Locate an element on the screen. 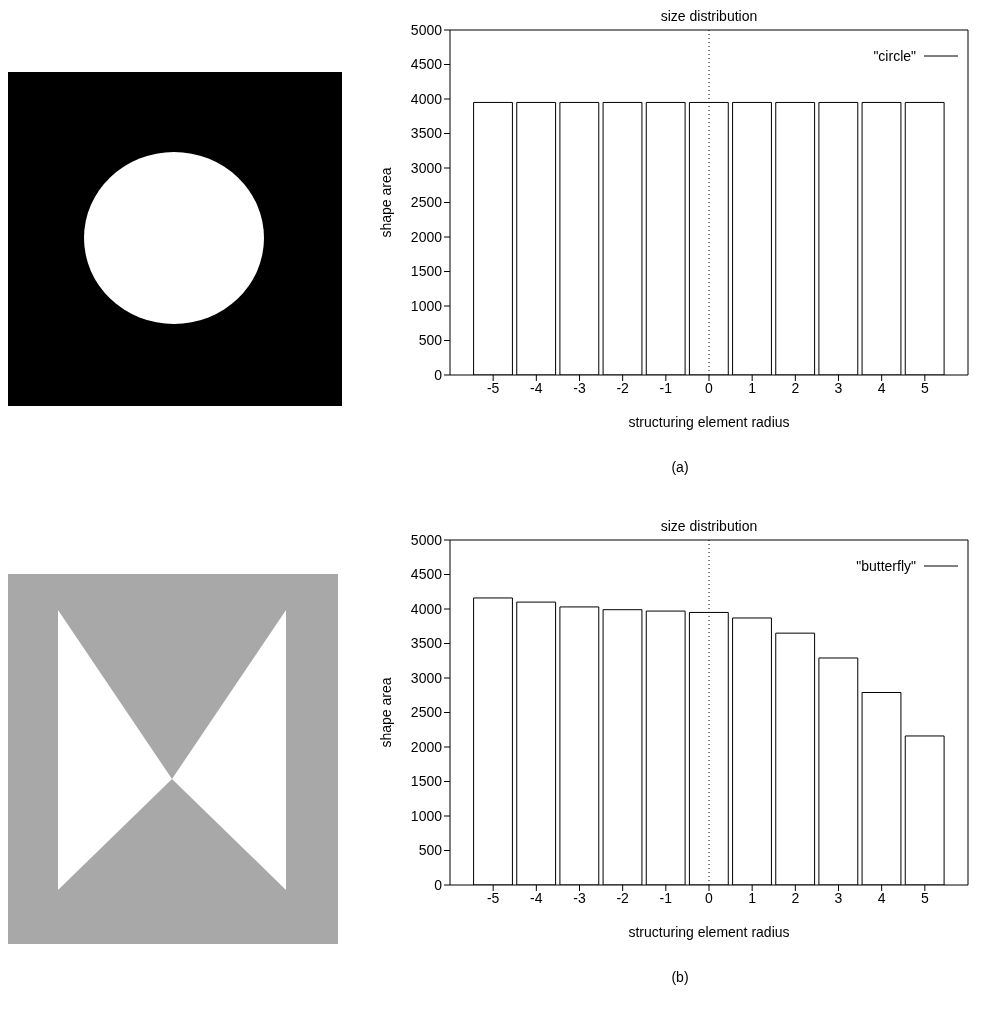 This screenshot has height=1034, width=988. text: (b) is located at coordinates (680, 977).